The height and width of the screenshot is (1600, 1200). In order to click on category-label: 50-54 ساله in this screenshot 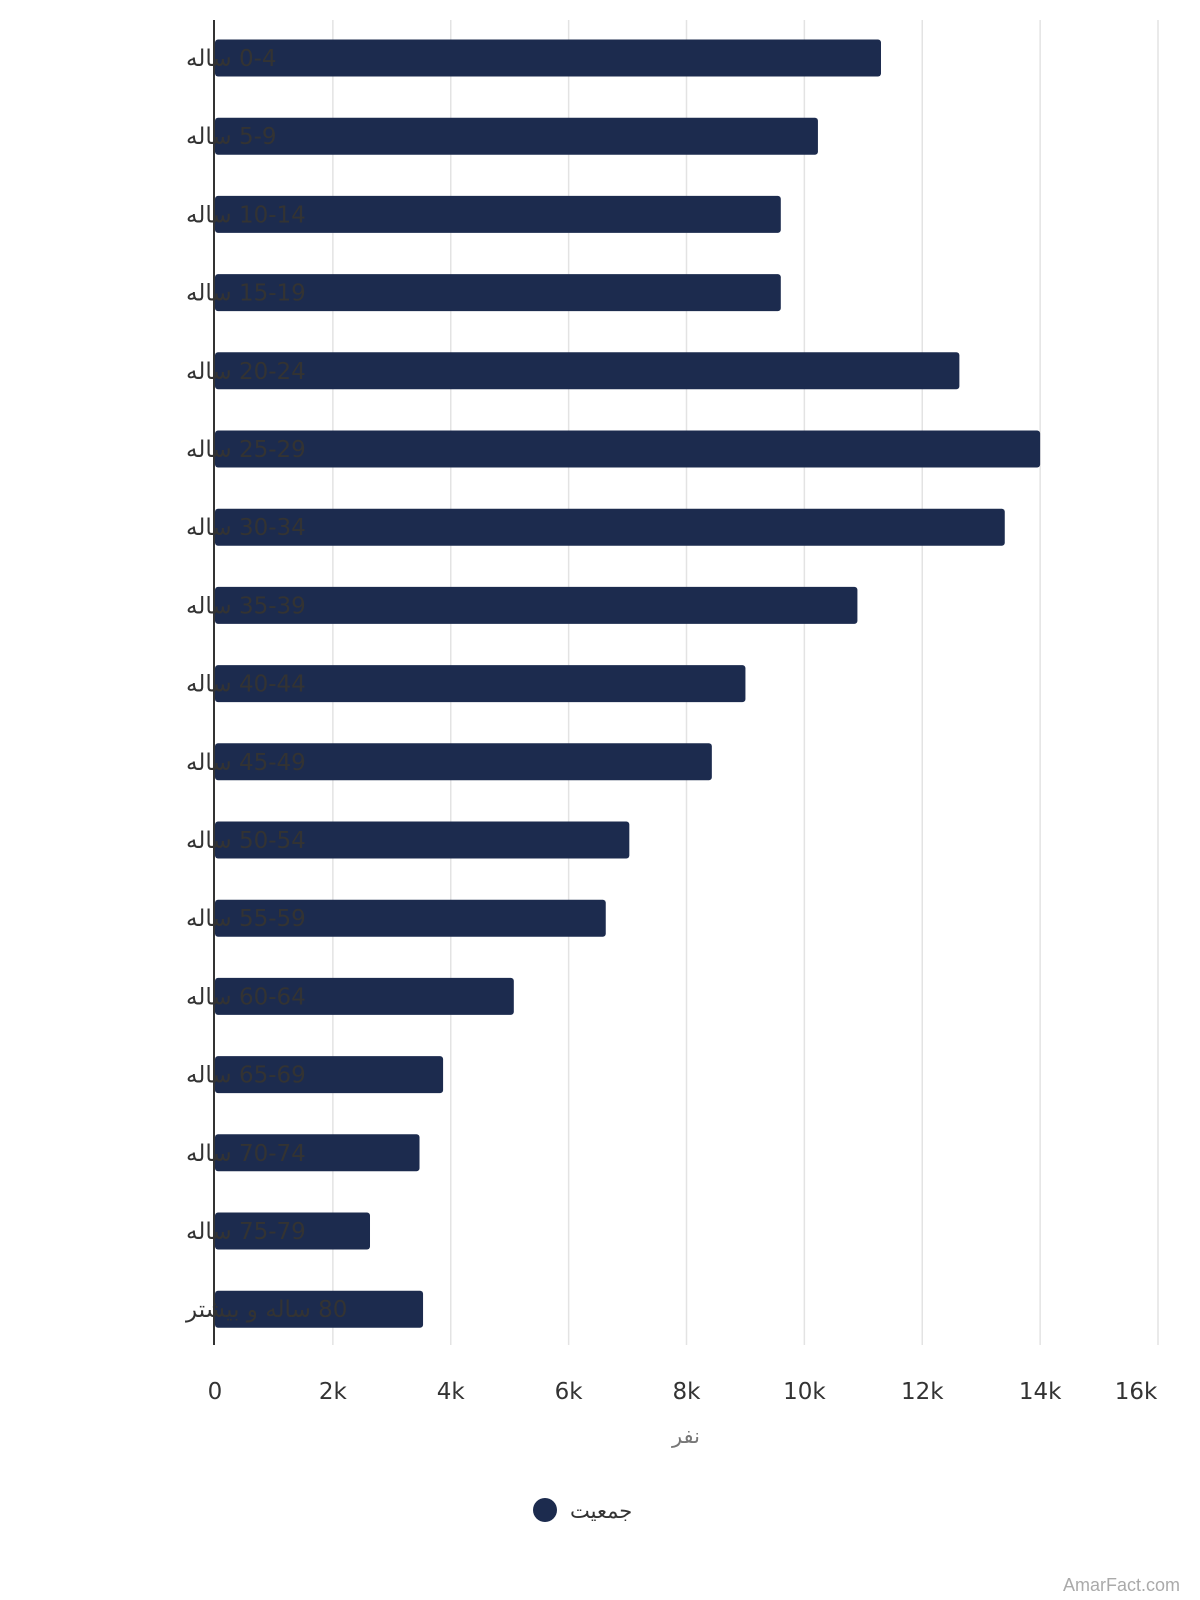, I will do `click(246, 841)`.